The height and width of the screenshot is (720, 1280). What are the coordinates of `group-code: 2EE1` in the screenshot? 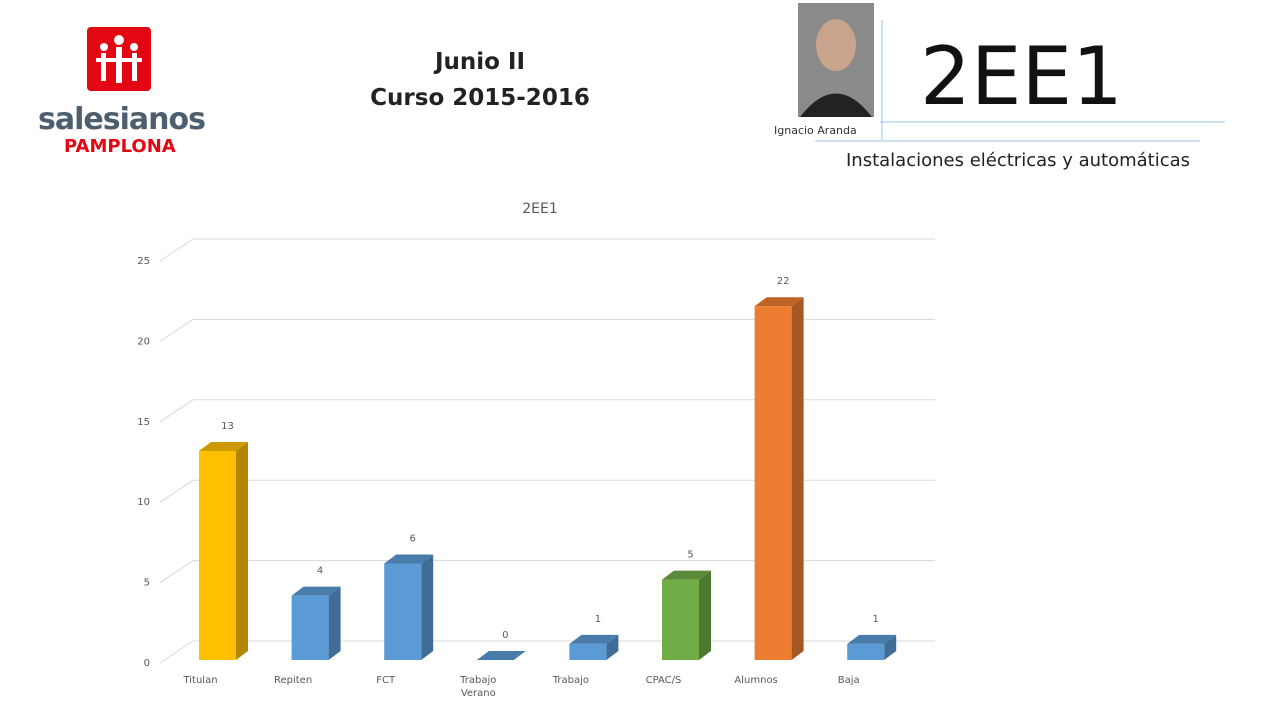 It's located at (1021, 76).